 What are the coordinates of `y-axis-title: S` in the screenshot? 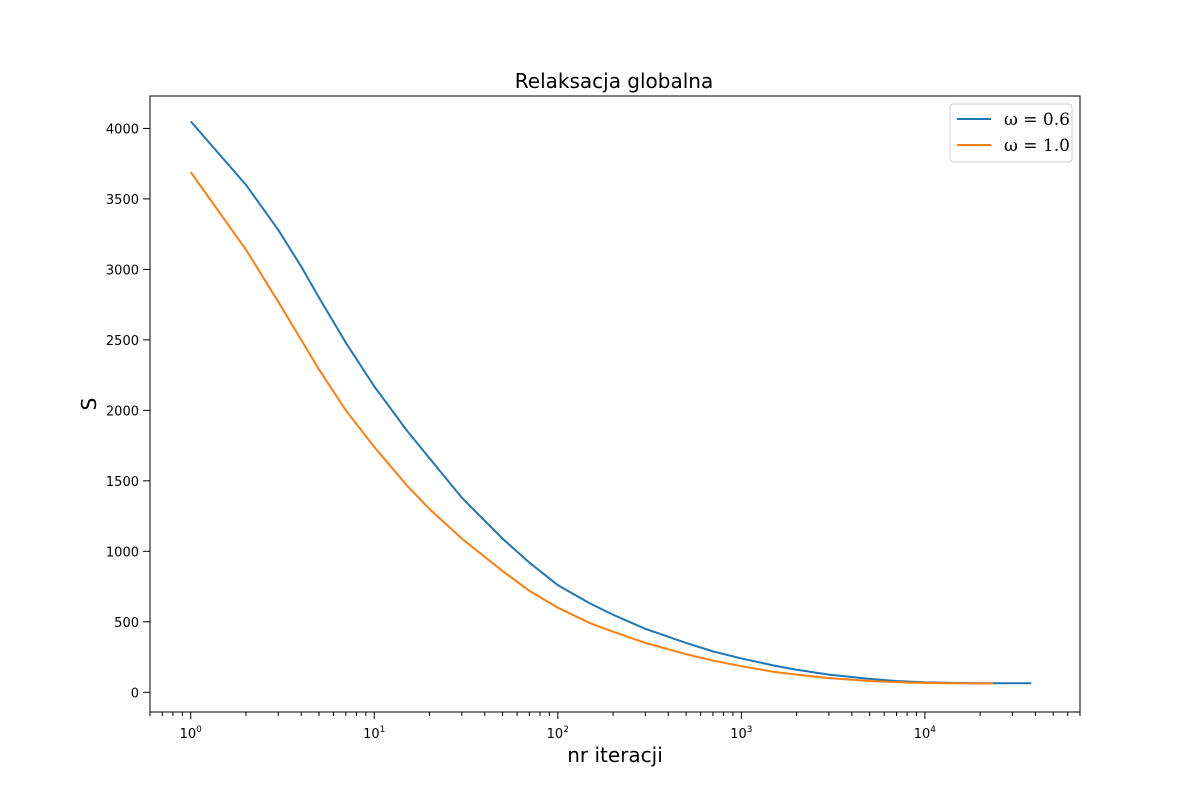 It's located at (89, 404).